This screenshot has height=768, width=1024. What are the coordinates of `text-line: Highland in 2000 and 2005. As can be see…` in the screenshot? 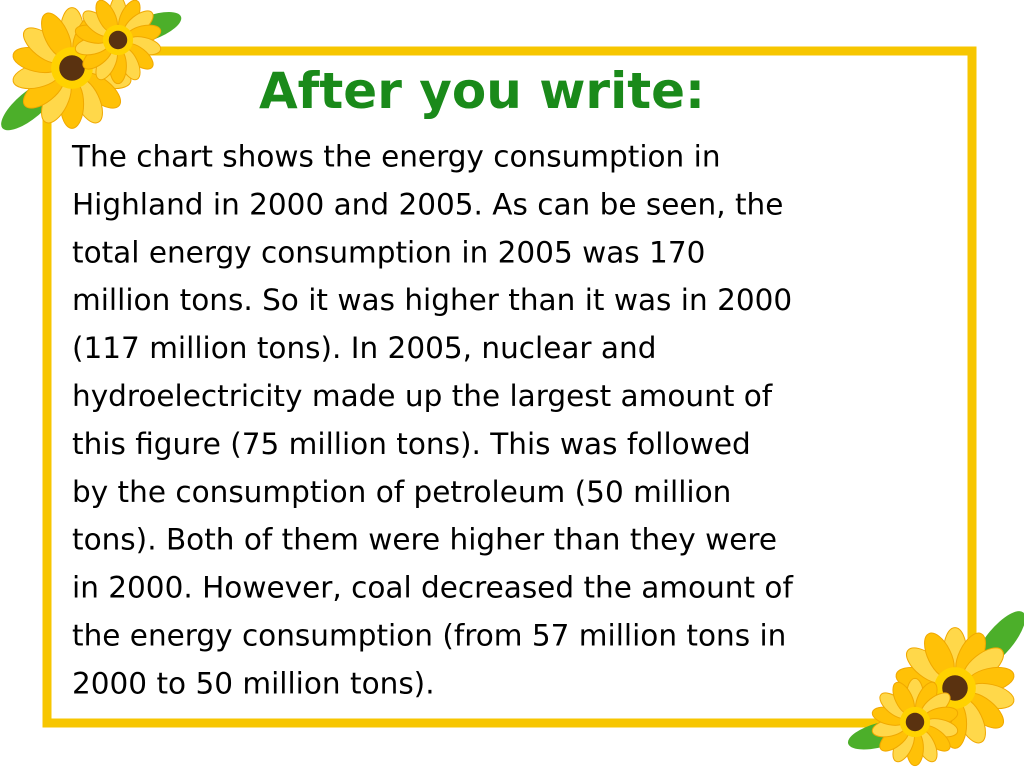 It's located at (427, 204).